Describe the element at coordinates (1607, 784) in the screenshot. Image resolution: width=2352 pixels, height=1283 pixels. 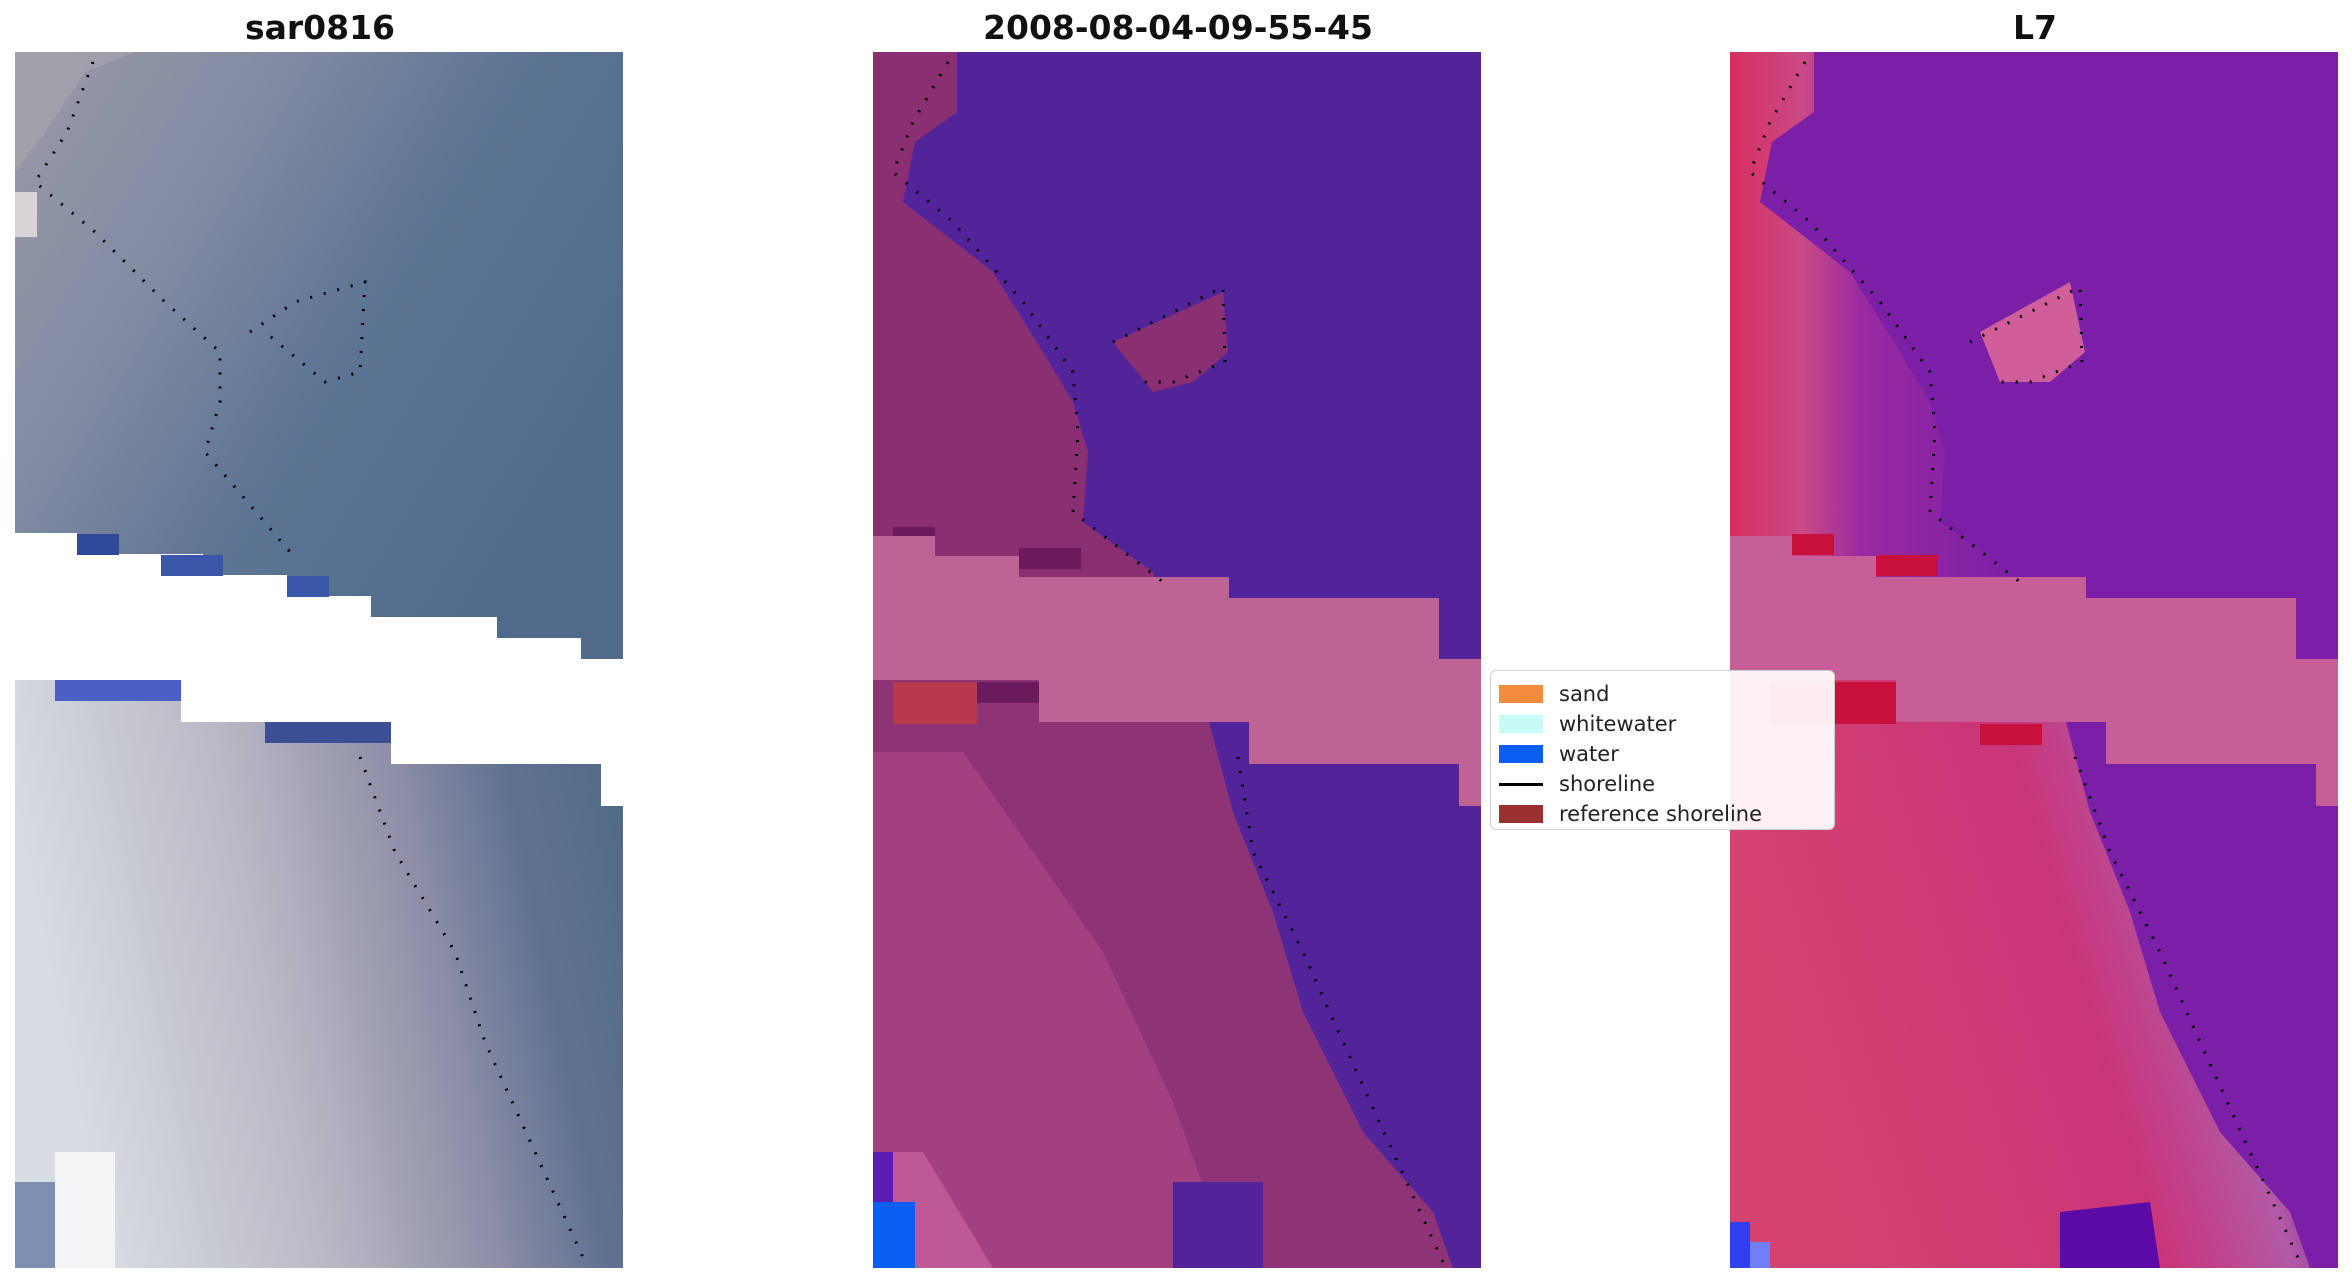
I see `legend-label: shoreline` at that location.